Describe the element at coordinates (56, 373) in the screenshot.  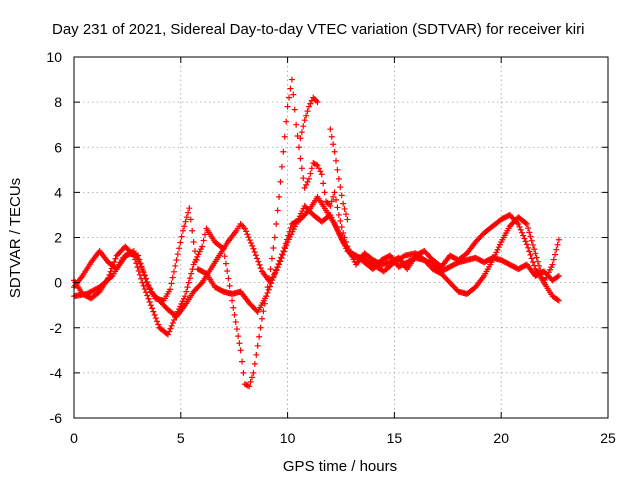
I see `y-tick-label: -4` at that location.